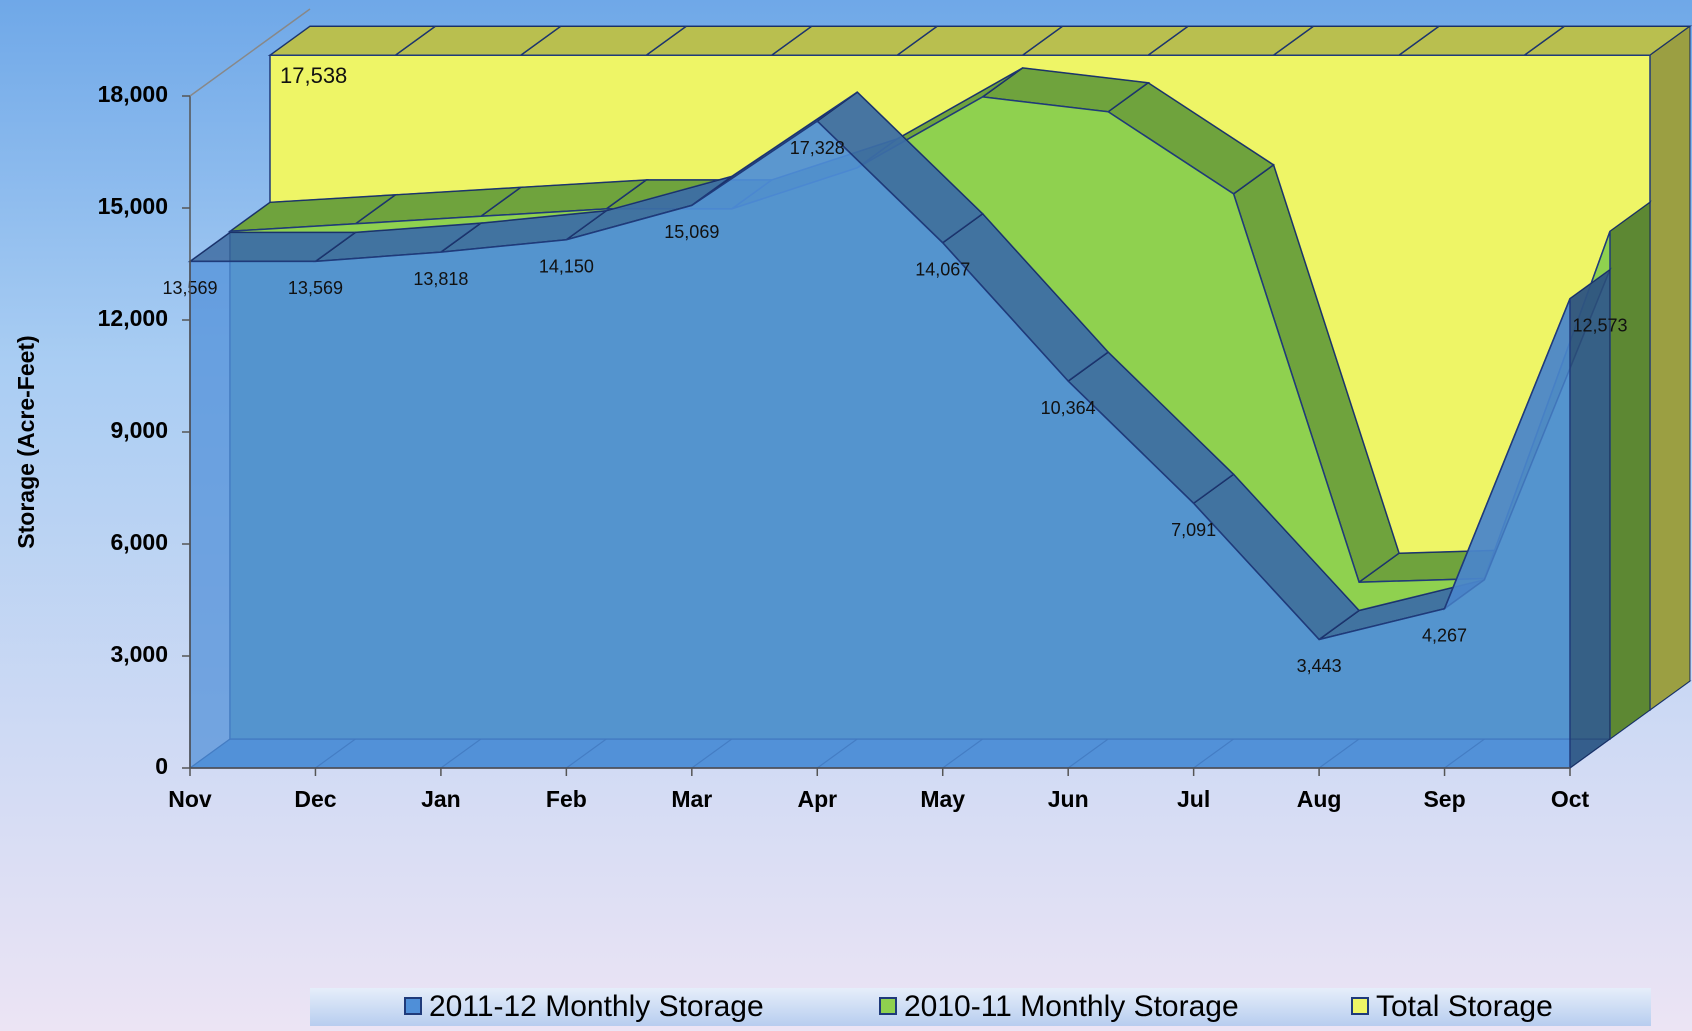  I want to click on y-tick-label: 18,000, so click(133, 94).